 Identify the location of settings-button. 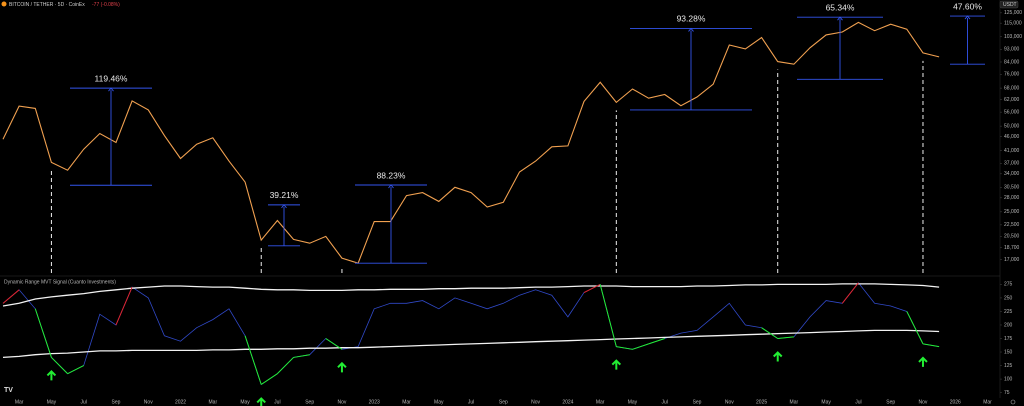
(1013, 402).